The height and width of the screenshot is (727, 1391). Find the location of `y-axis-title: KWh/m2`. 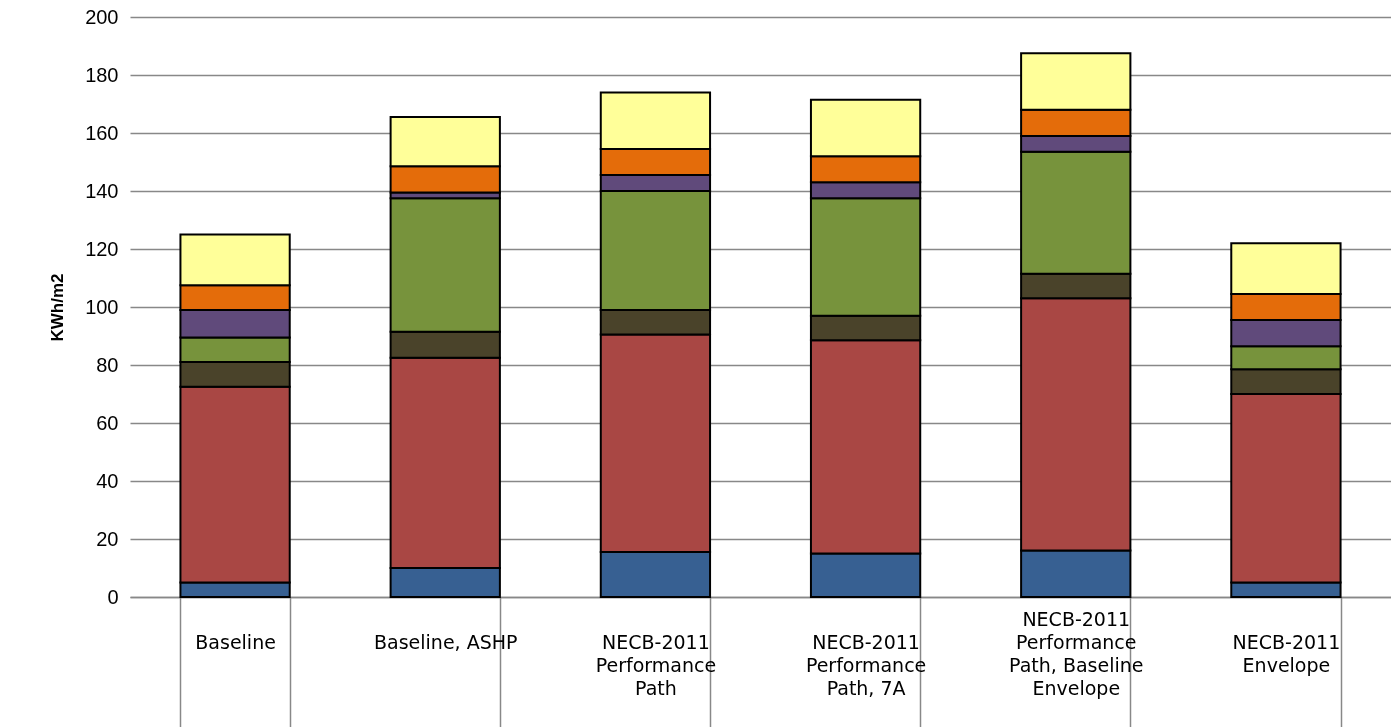

y-axis-title: KWh/m2 is located at coordinates (58, 307).